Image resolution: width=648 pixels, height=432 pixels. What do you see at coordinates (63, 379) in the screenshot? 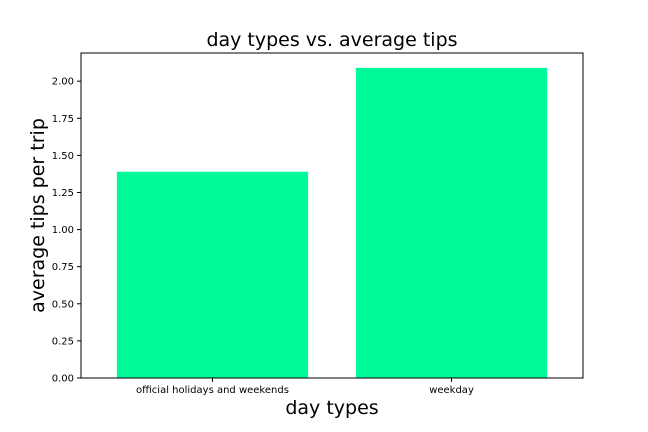
I see `y-tick-label: 0.00` at bounding box center [63, 379].